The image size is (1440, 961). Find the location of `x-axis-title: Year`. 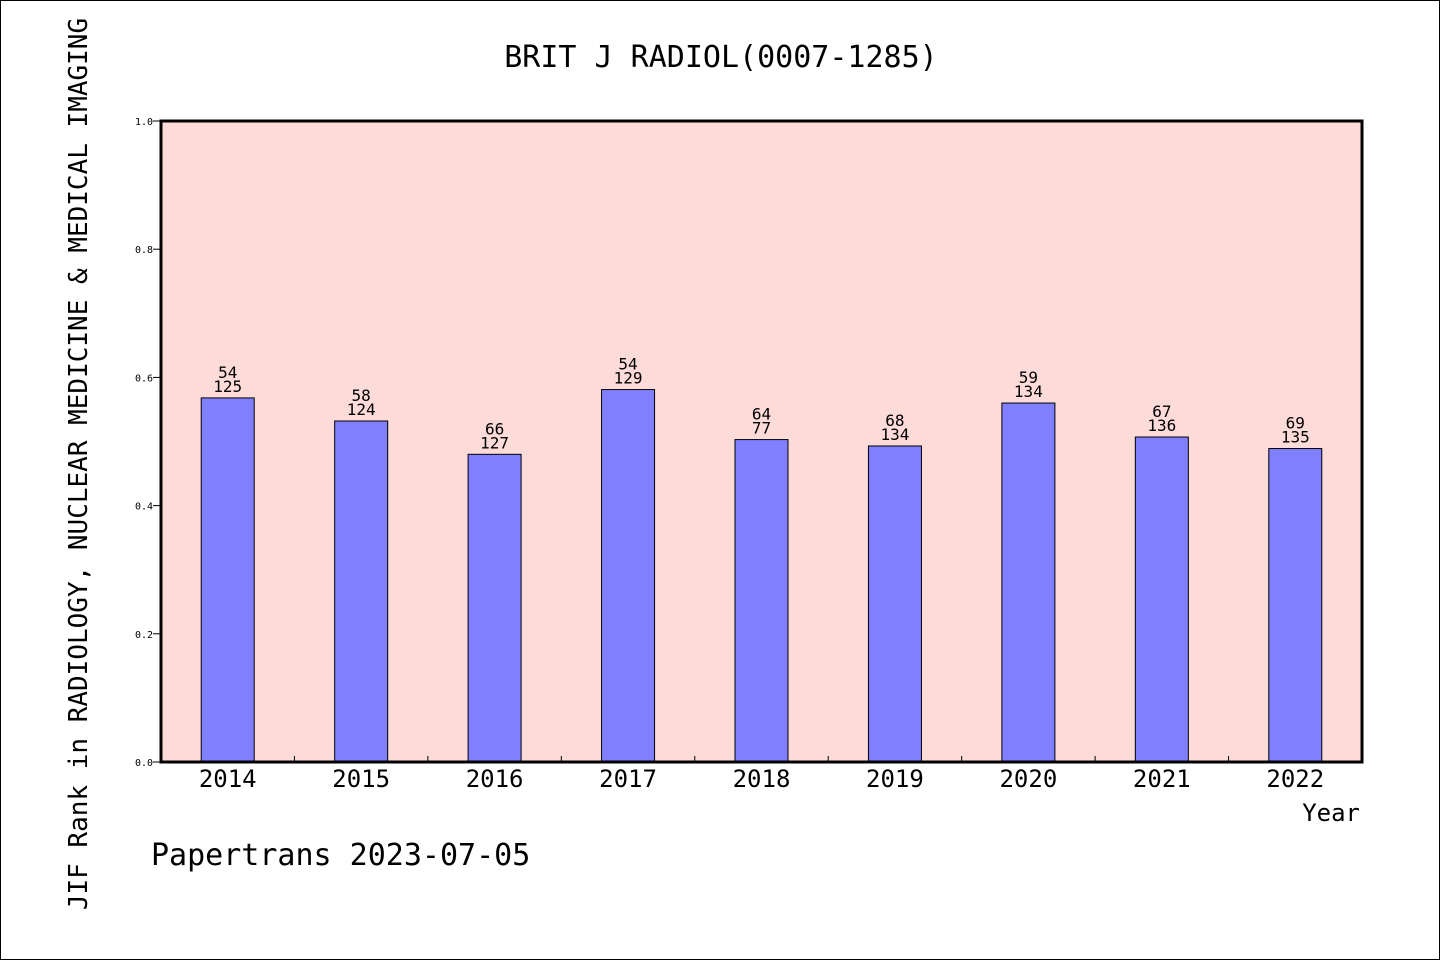

x-axis-title: Year is located at coordinates (1331, 813).